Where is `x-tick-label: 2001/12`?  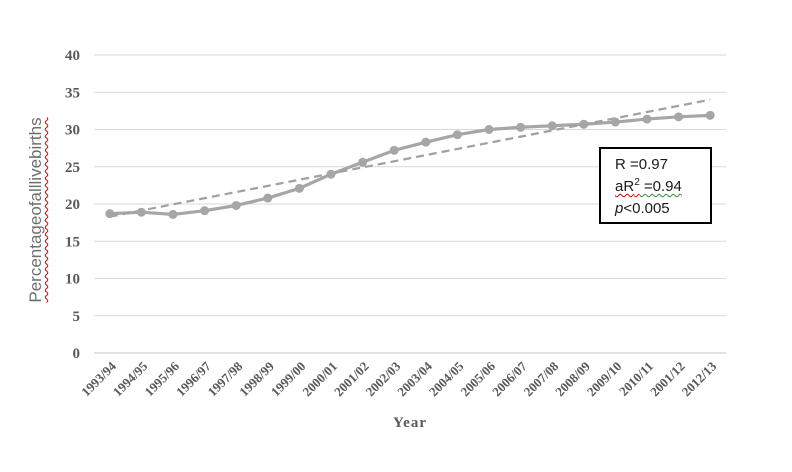 x-tick-label: 2001/12 is located at coordinates (667, 379).